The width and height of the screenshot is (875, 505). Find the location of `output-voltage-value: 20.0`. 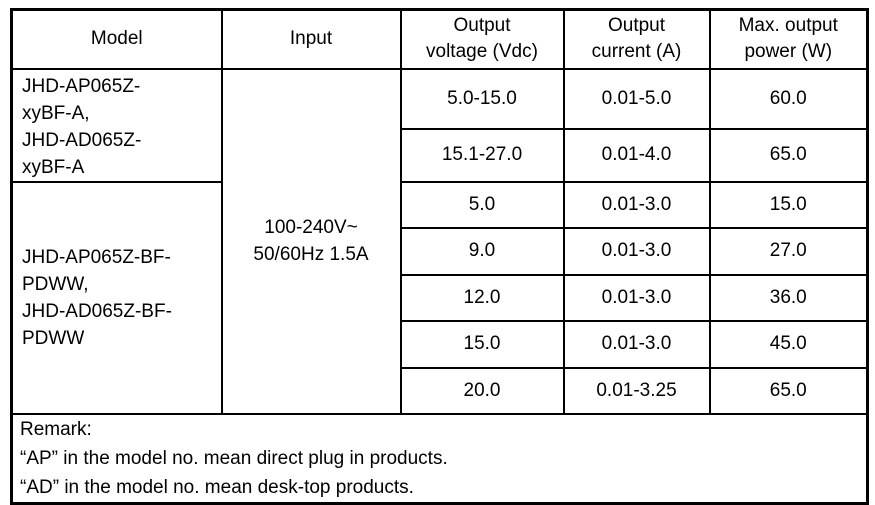

output-voltage-value: 20.0 is located at coordinates (482, 390).